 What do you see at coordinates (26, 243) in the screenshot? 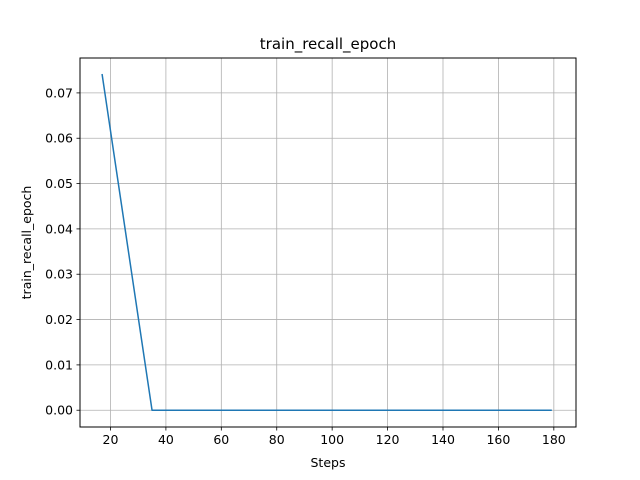
I see `y-axis-title: train_recall_epoch` at bounding box center [26, 243].